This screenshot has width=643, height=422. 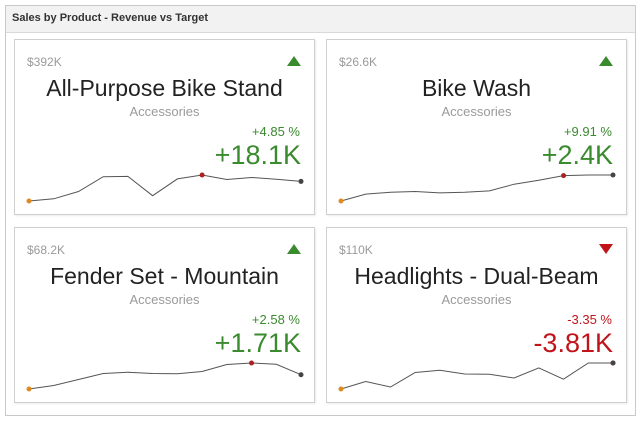 What do you see at coordinates (275, 131) in the screenshot?
I see `percent-variation: +4.85 %` at bounding box center [275, 131].